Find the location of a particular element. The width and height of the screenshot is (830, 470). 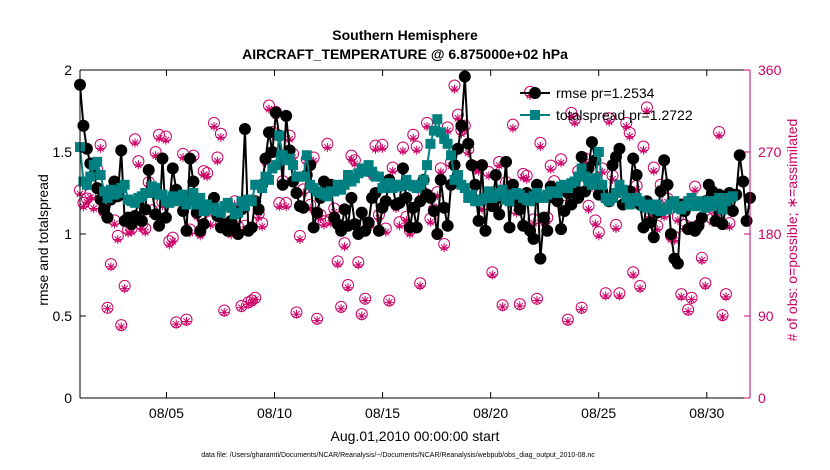

y2-tick-label: 360 is located at coordinates (770, 70).